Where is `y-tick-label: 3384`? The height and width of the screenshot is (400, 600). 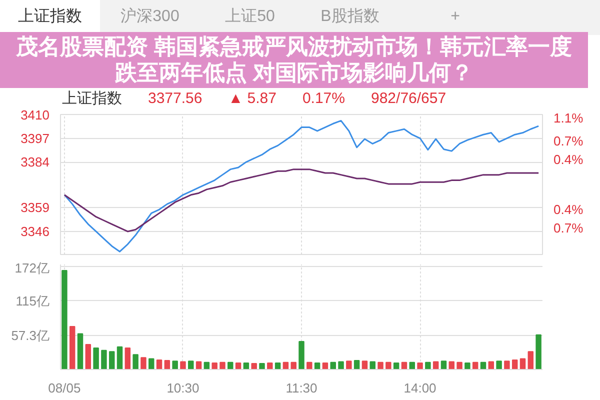
y-tick-label: 3384 is located at coordinates (35, 162).